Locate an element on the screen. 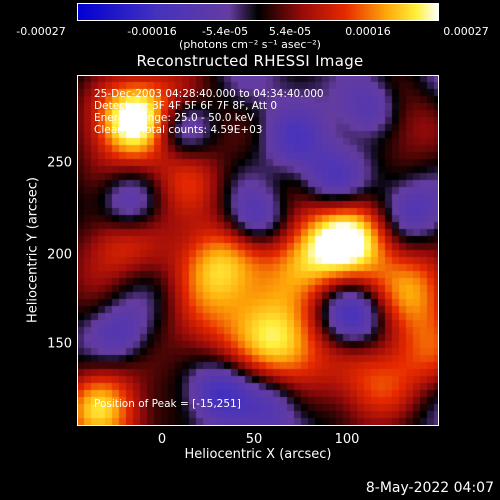 The image size is (500, 500). info-energy-range: Energy Range: 25.0 - 50.0 keV is located at coordinates (174, 118).